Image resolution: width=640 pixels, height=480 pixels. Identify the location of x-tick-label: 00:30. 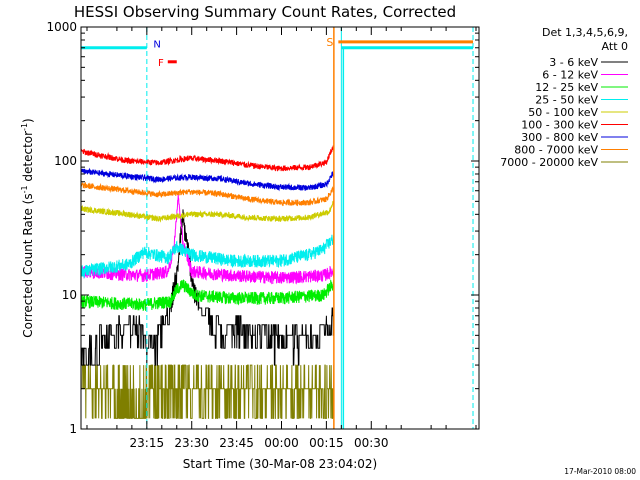
(371, 443).